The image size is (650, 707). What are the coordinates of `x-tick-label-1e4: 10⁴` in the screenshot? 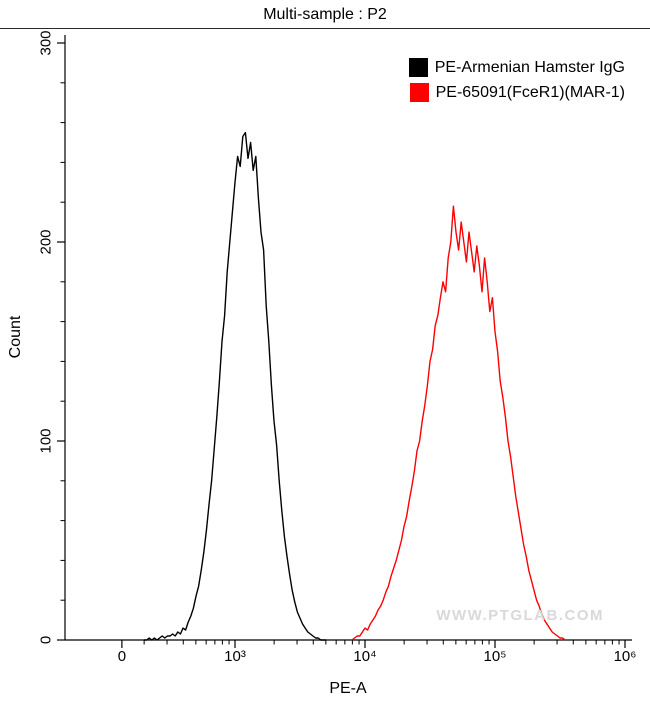 It's located at (365, 656).